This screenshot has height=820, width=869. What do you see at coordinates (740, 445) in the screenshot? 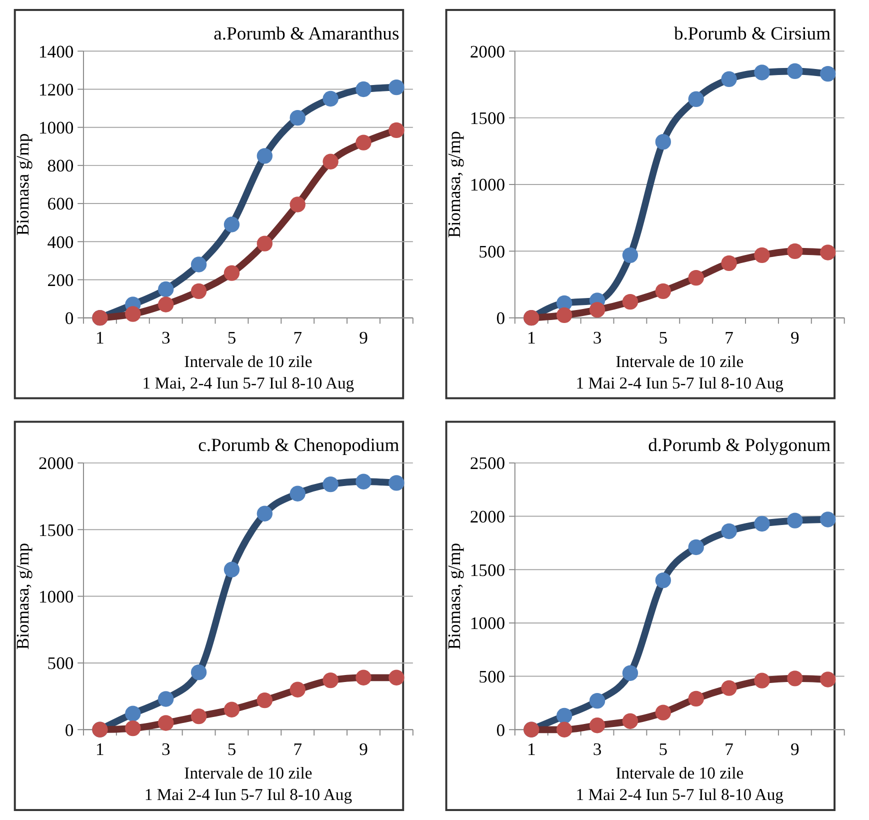
I see `chart-title: d.Porumb & Polygonum` at bounding box center [740, 445].